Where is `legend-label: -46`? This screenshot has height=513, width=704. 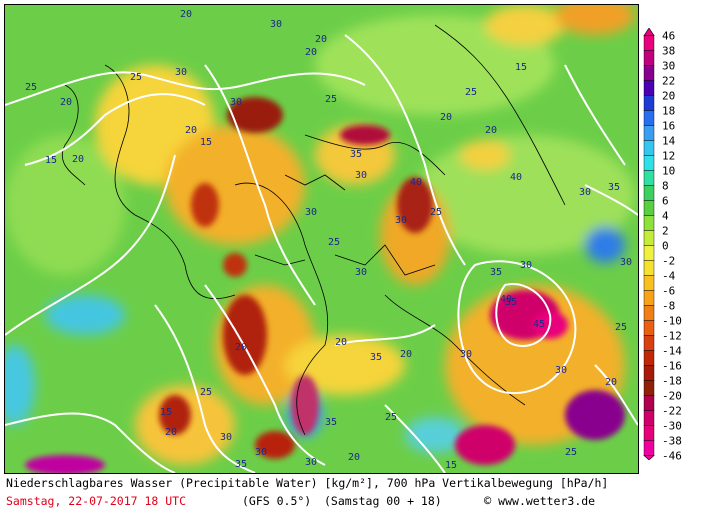 legend-label: -46 is located at coordinates (672, 455).